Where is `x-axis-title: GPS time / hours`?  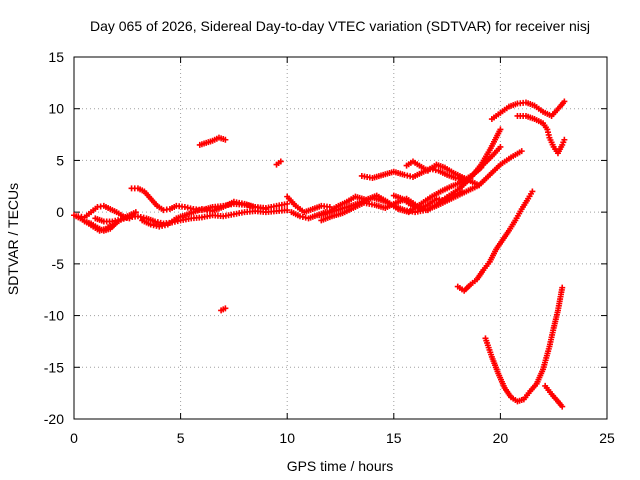 x-axis-title: GPS time / hours is located at coordinates (340, 466).